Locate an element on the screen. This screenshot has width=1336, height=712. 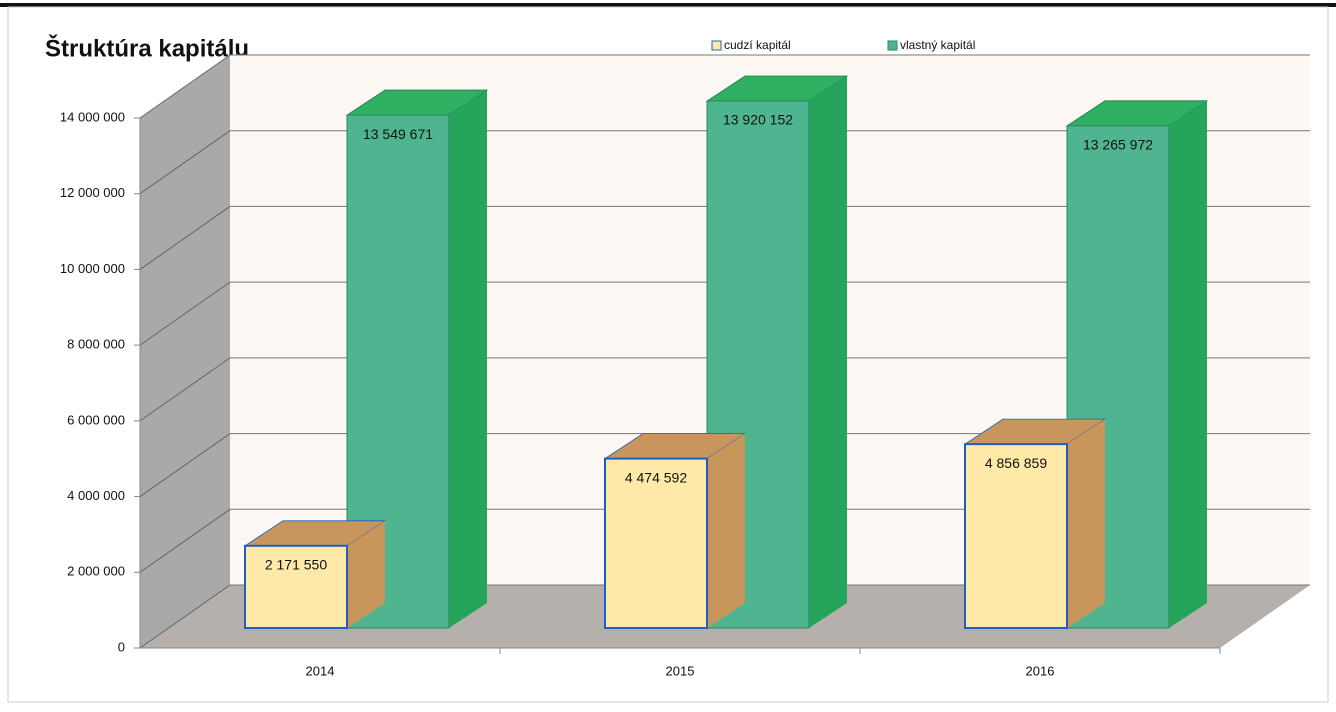
y-tick-label: 12 000 000 is located at coordinates (92, 192).